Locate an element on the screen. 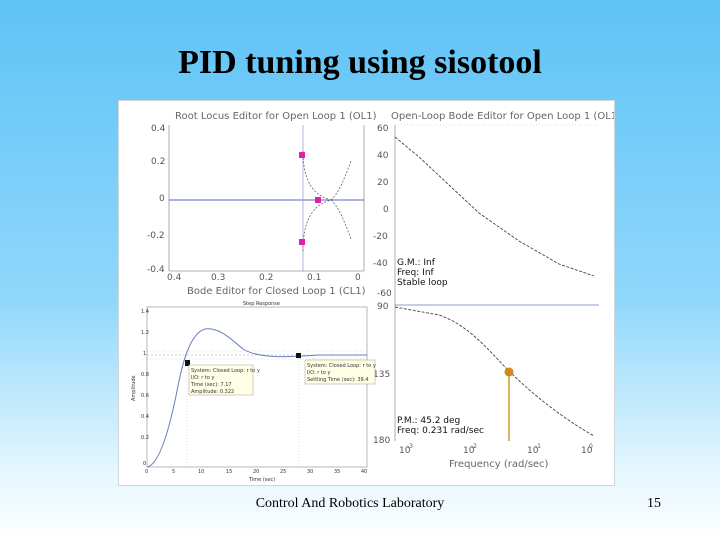  datatip-line: Time (sec): 7.17 is located at coordinates (211, 385).